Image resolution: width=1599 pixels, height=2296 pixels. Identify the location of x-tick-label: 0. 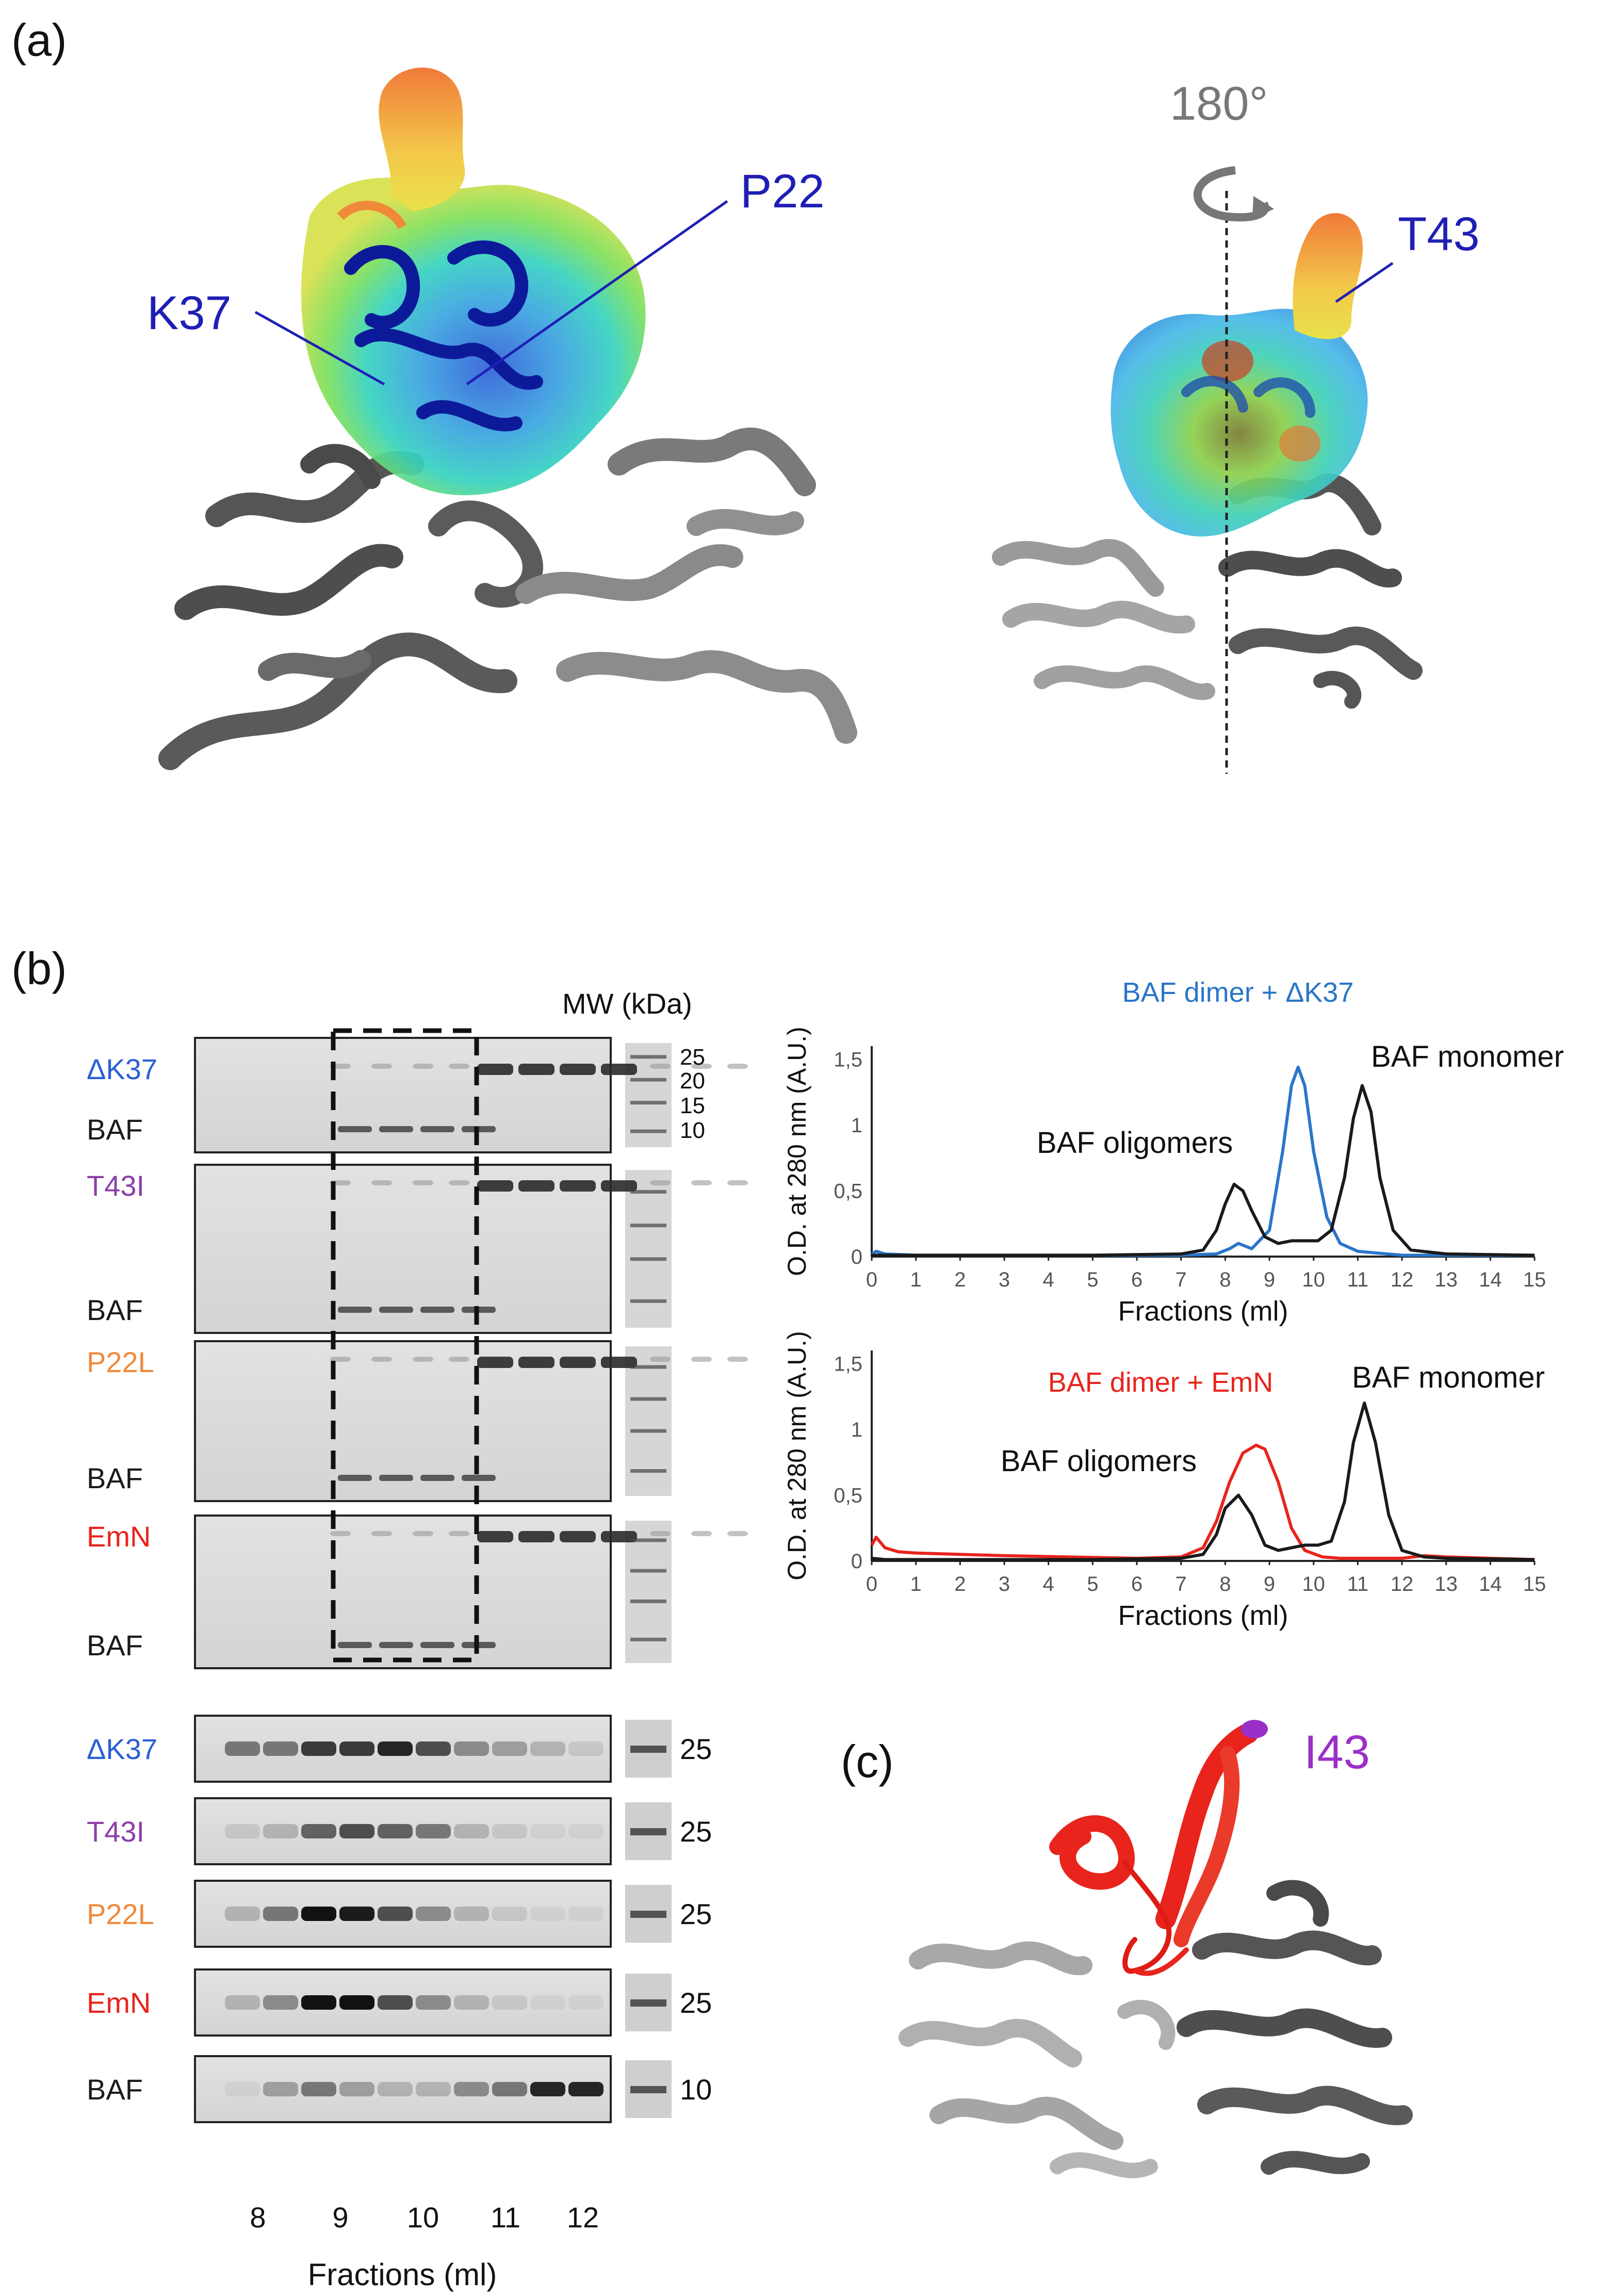
(871, 1584).